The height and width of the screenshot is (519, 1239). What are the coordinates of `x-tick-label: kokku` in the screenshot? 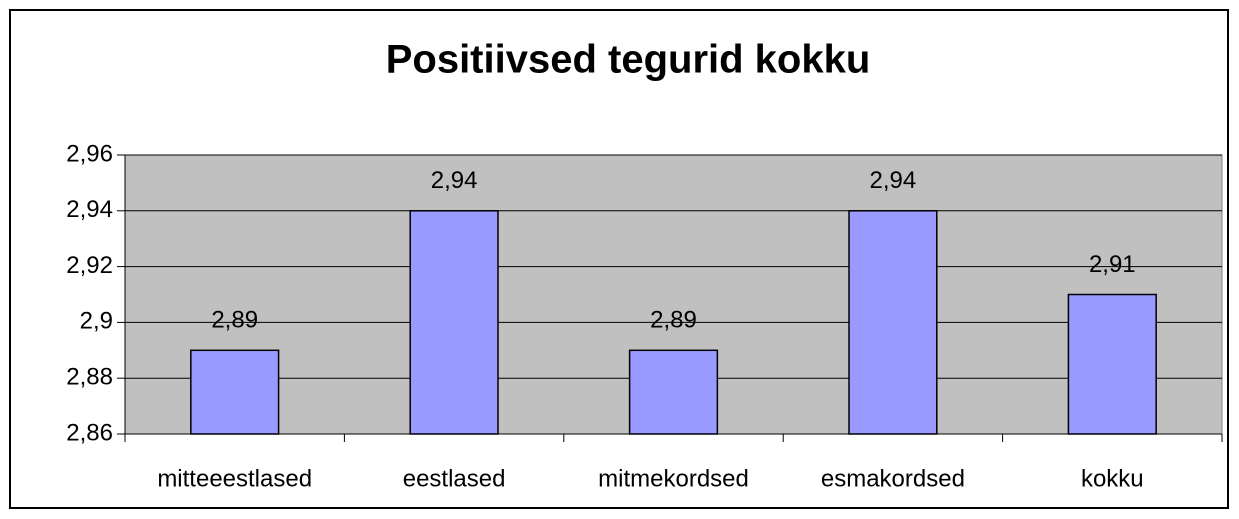 It's located at (1112, 478).